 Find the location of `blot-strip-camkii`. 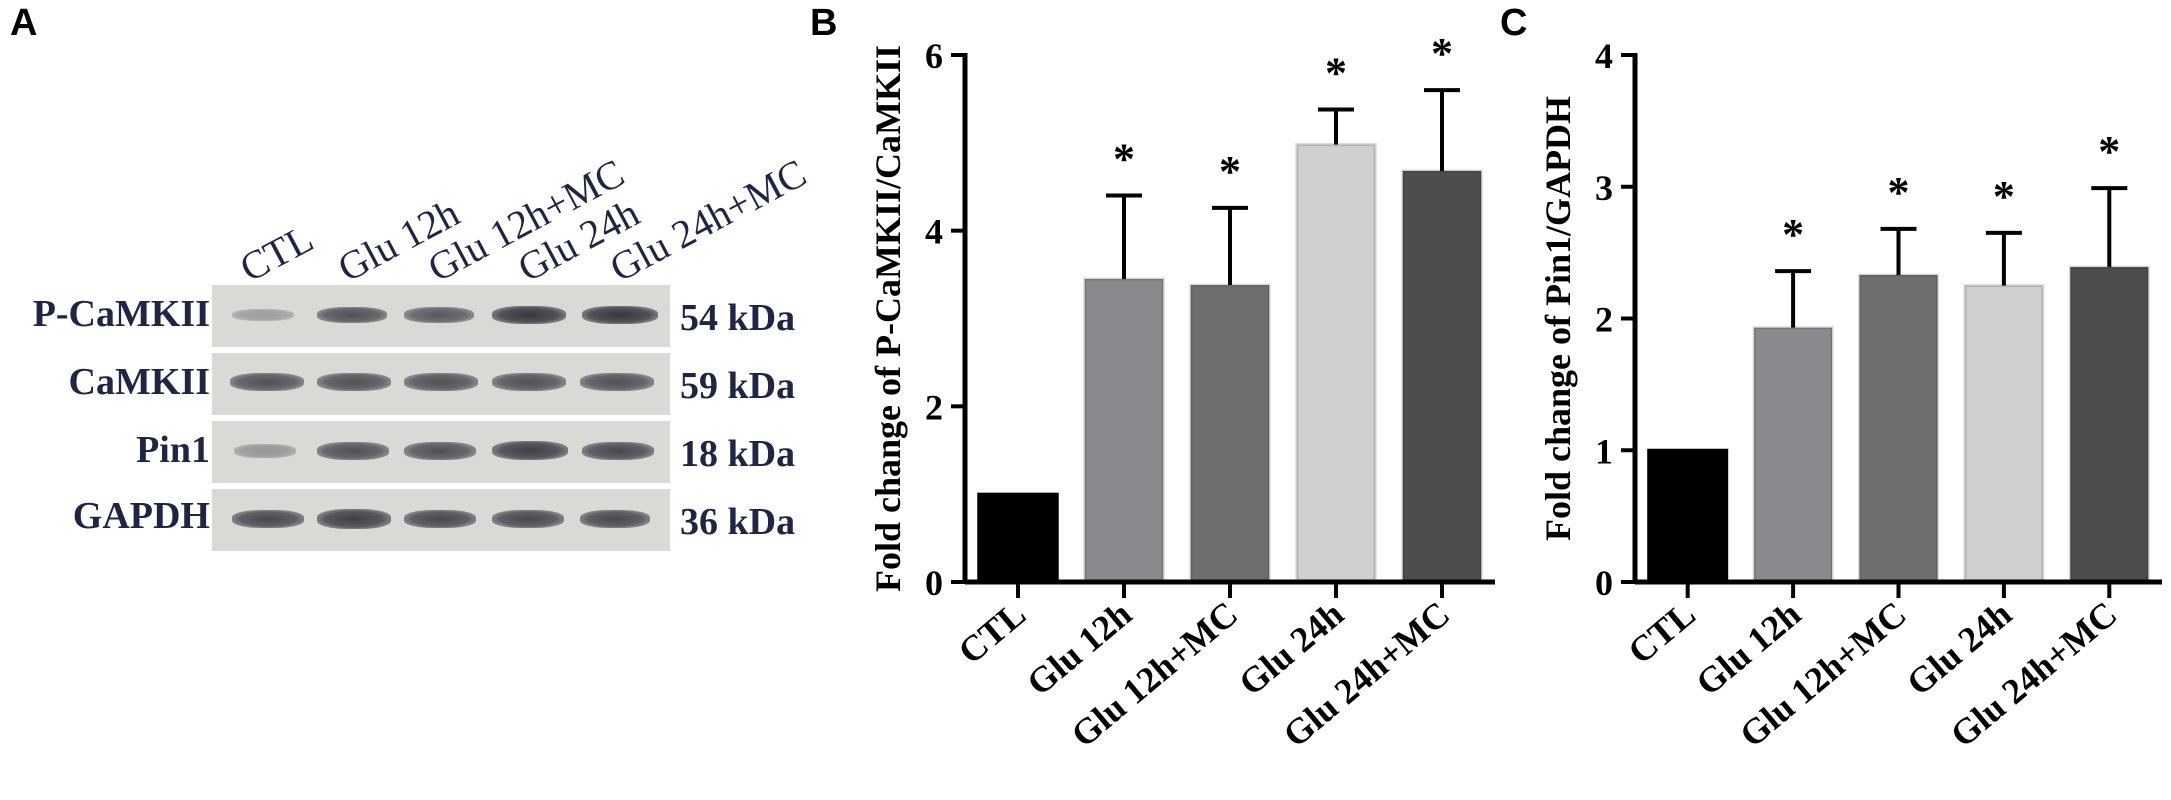

blot-strip-camkii is located at coordinates (441, 384).